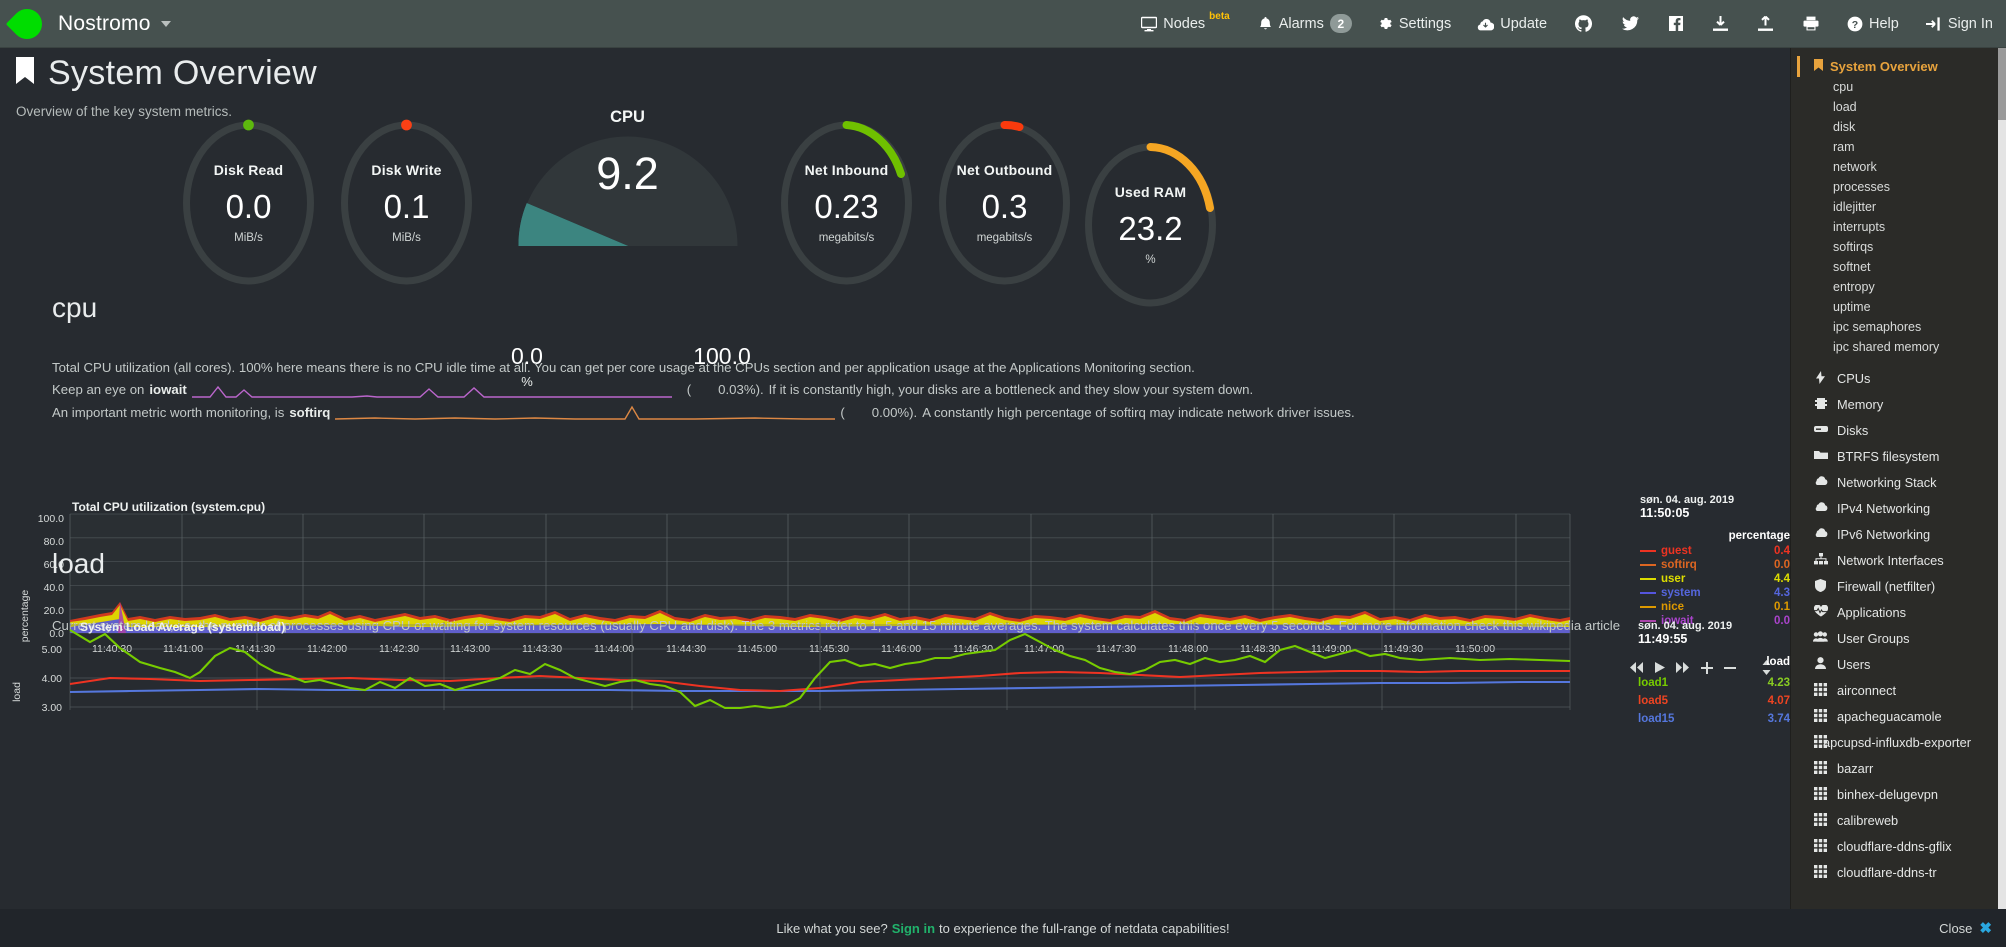 The height and width of the screenshot is (947, 2006). I want to click on sidebar-label-applications: Applications, so click(1872, 612).